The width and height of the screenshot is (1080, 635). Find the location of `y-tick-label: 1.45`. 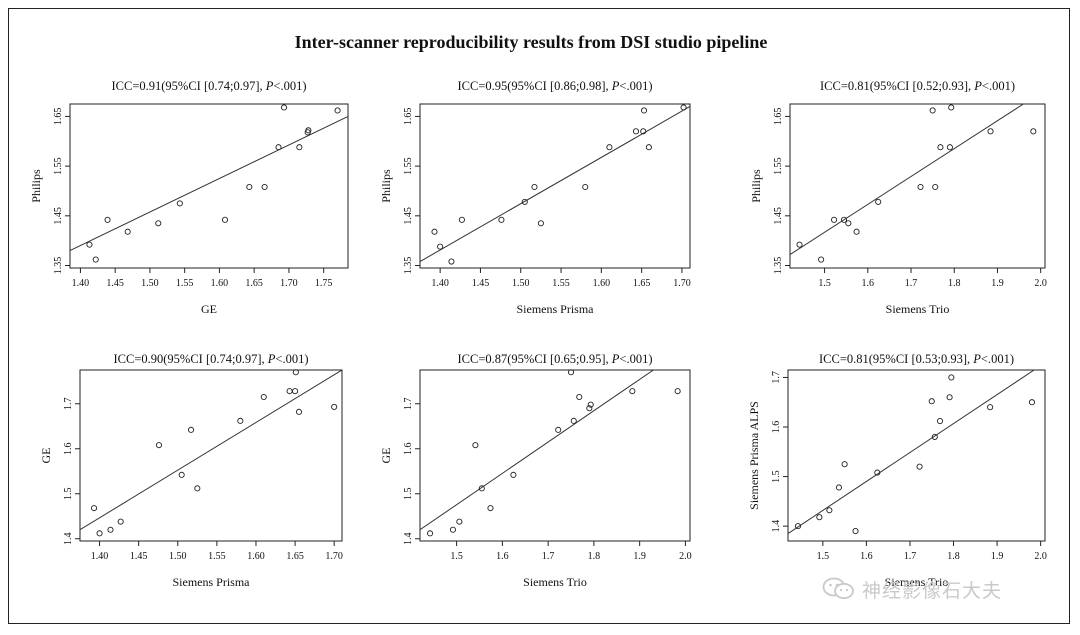

y-tick-label: 1.45 is located at coordinates (58, 216).